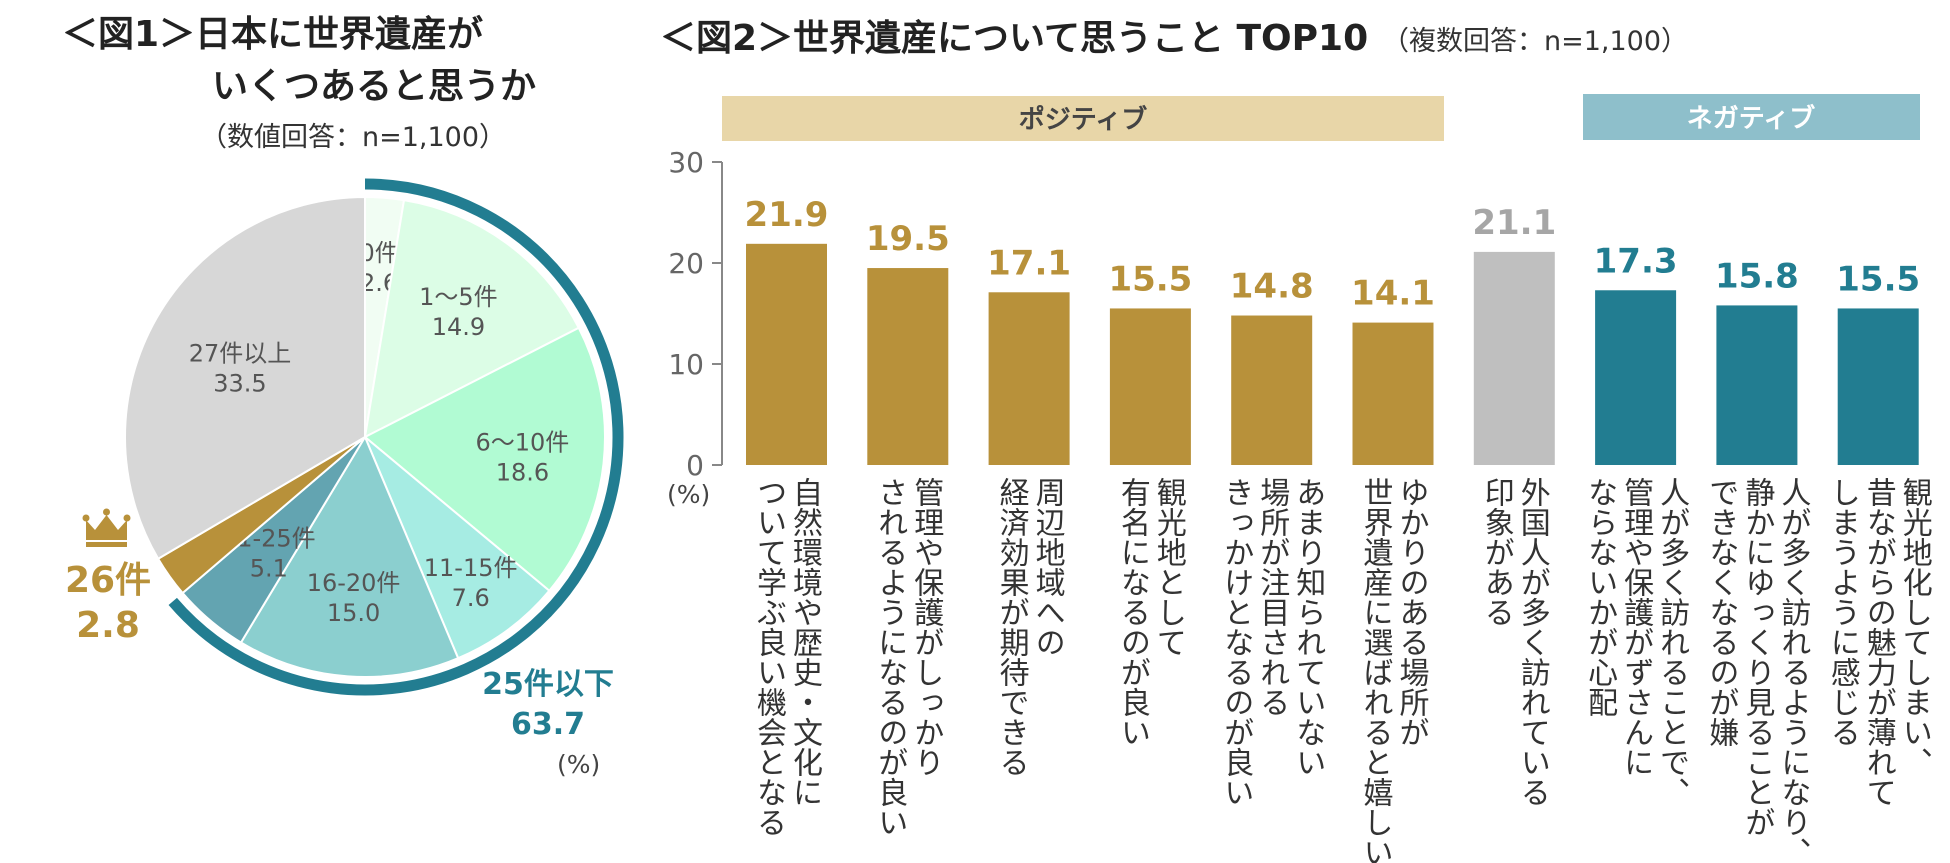 The height and width of the screenshot is (863, 1950). I want to click on pie-slice-label: 11-15件, so click(471, 568).